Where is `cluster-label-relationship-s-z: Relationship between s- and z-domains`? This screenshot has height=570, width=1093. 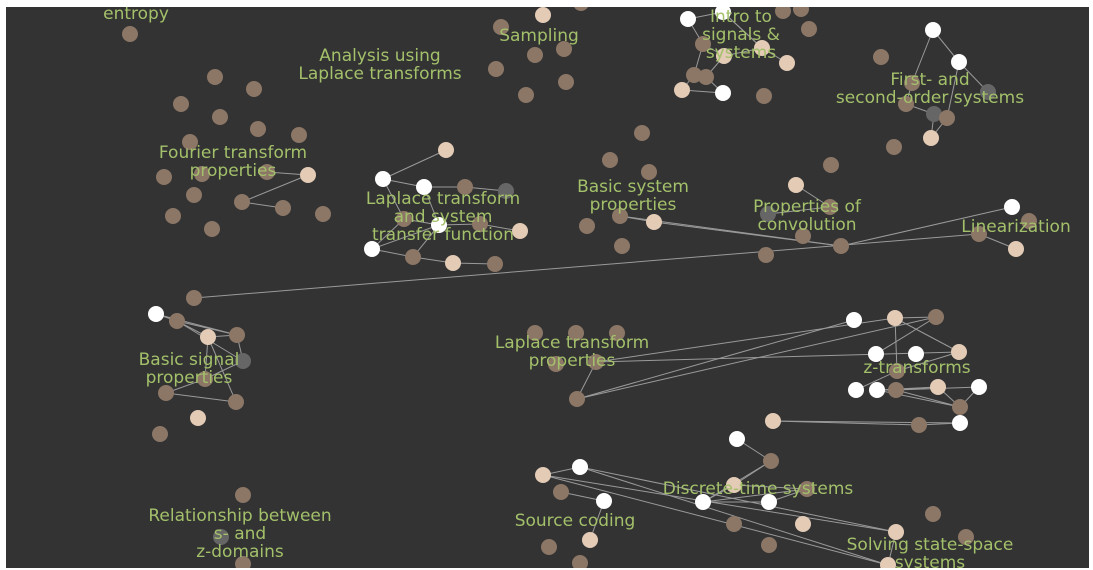 cluster-label-relationship-s-z: Relationship between s- and z-domains is located at coordinates (240, 534).